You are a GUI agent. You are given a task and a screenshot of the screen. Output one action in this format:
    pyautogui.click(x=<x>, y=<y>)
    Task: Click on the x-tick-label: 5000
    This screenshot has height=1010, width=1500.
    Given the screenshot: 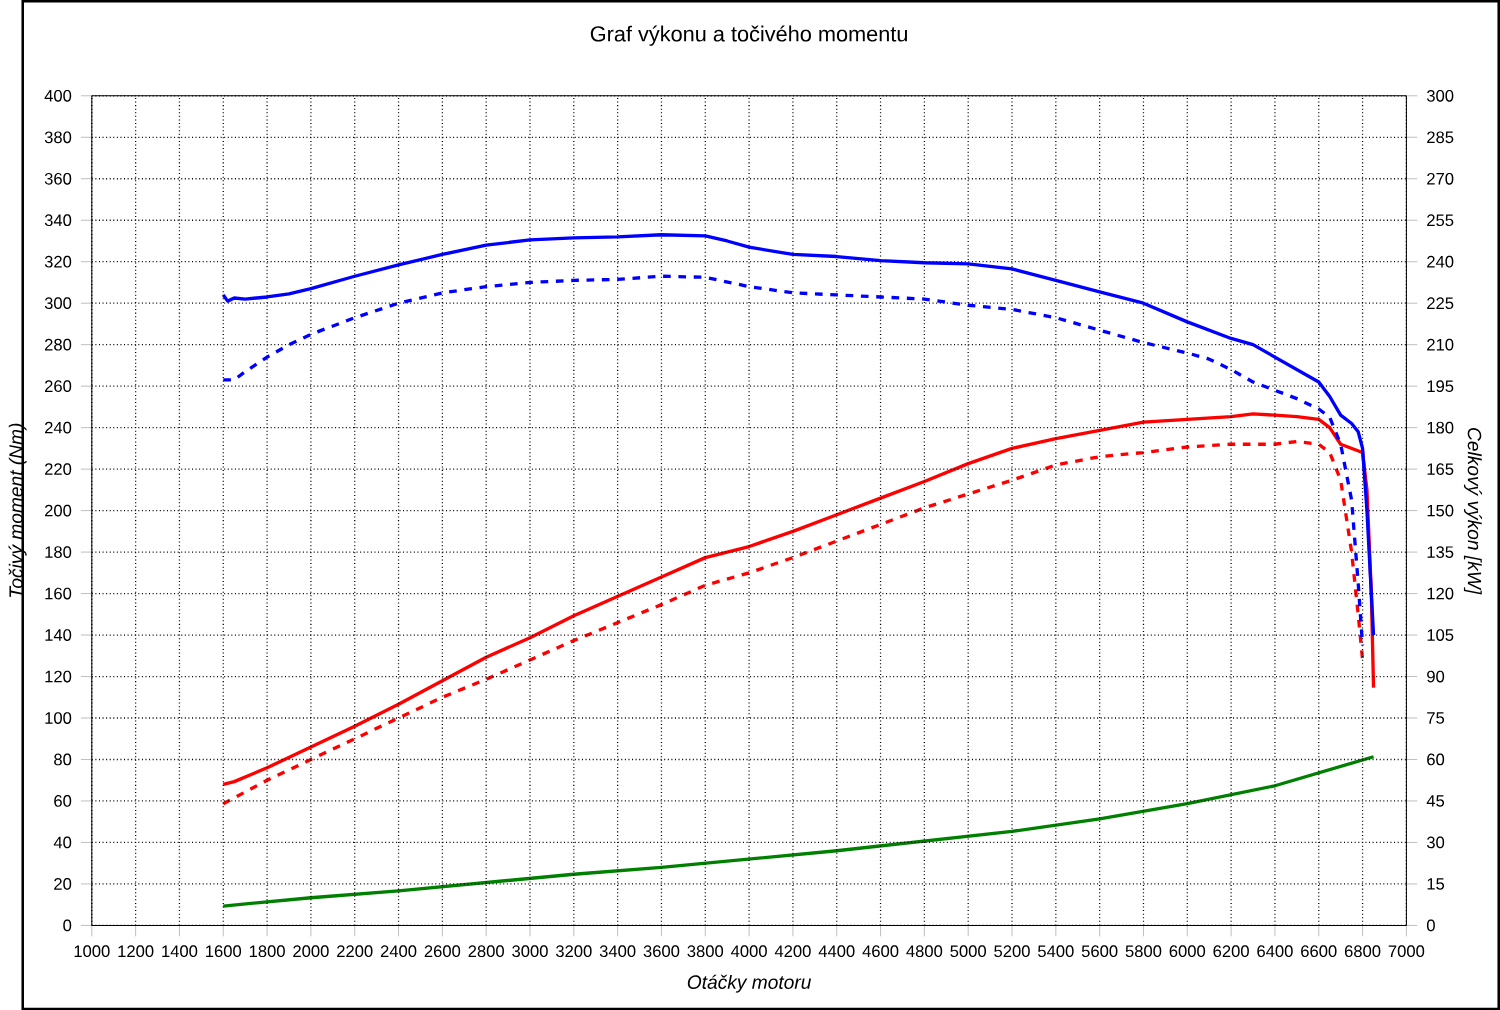 What is the action you would take?
    pyautogui.click(x=968, y=951)
    